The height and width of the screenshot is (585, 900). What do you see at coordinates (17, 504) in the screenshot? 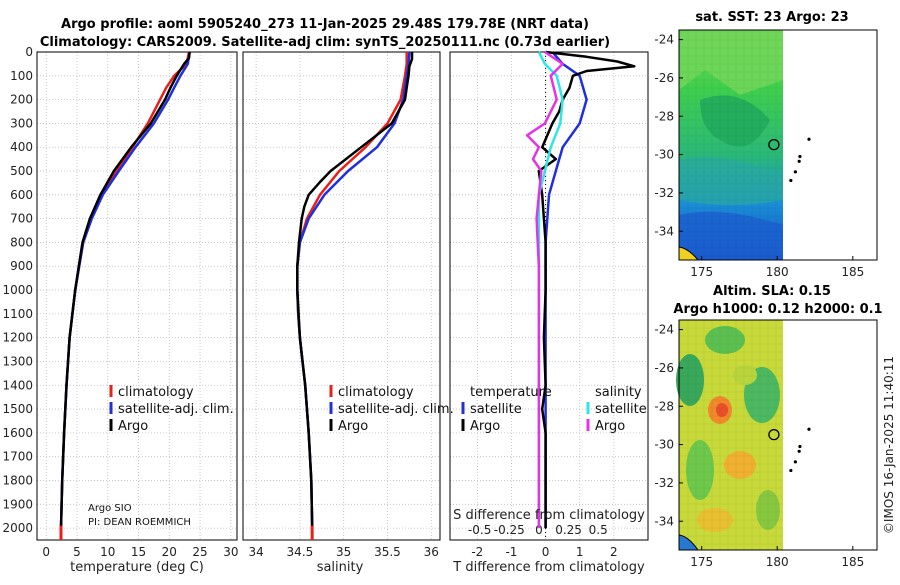
I see `depth-tick-label: 1900` at bounding box center [17, 504].